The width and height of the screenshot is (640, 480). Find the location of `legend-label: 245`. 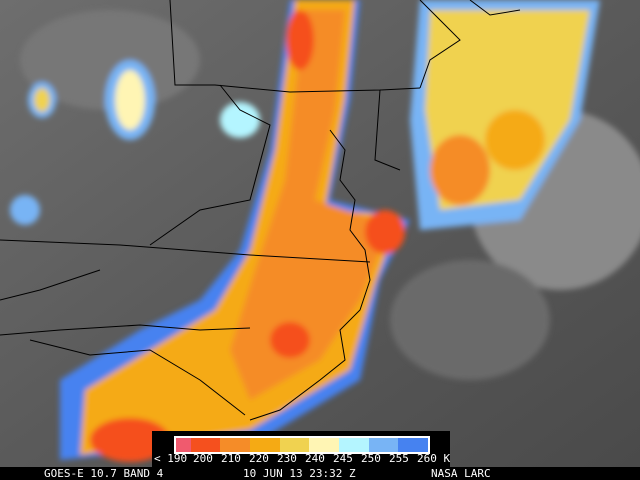

legend-label: 245 is located at coordinates (343, 458).